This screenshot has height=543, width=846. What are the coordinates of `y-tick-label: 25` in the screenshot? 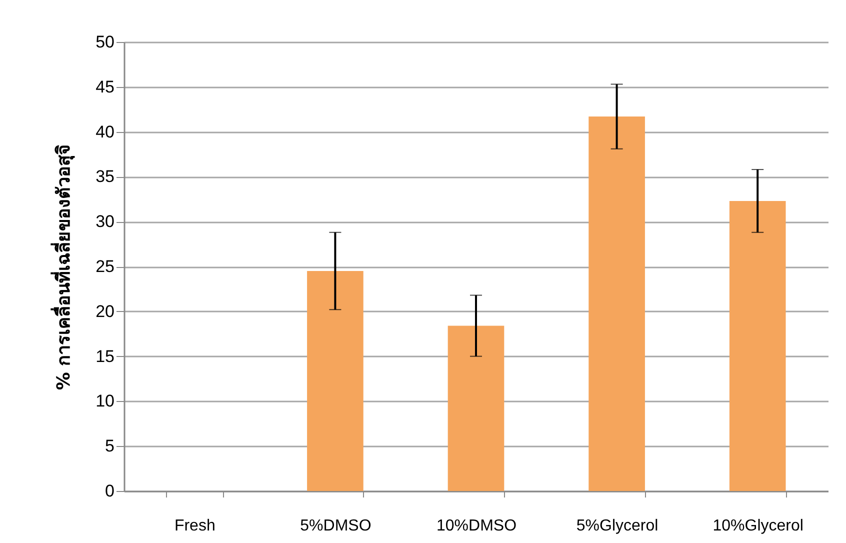 It's located at (105, 266).